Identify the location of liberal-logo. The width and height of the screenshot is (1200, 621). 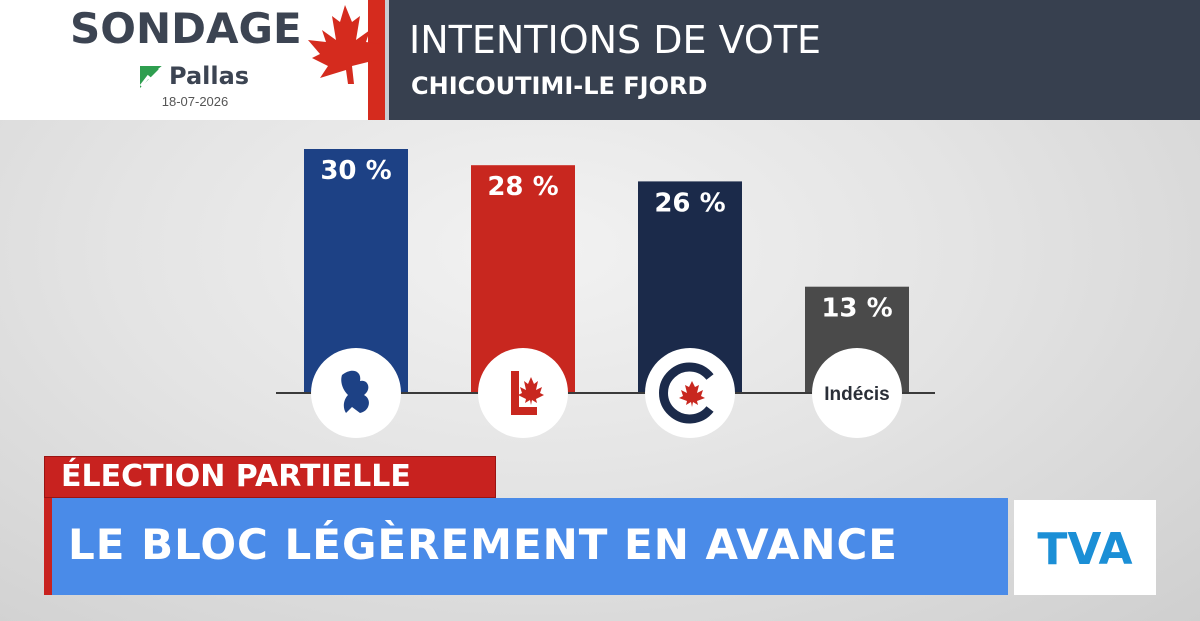
(523, 393).